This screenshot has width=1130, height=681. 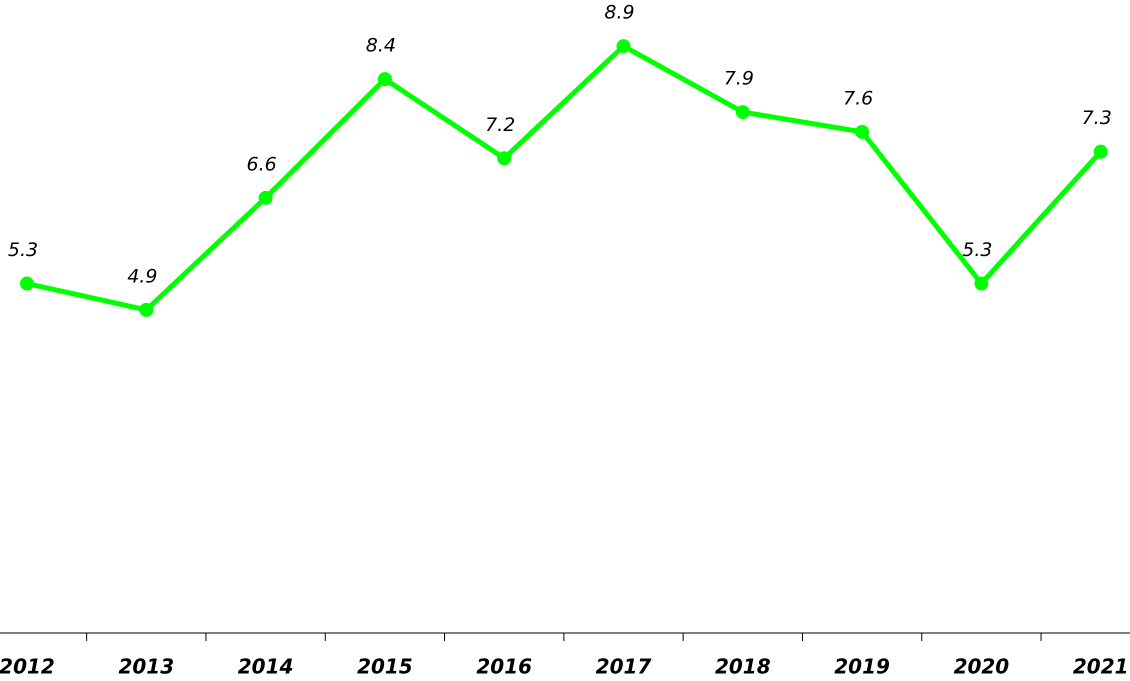 What do you see at coordinates (619, 13) in the screenshot?
I see `data-label: 8.9` at bounding box center [619, 13].